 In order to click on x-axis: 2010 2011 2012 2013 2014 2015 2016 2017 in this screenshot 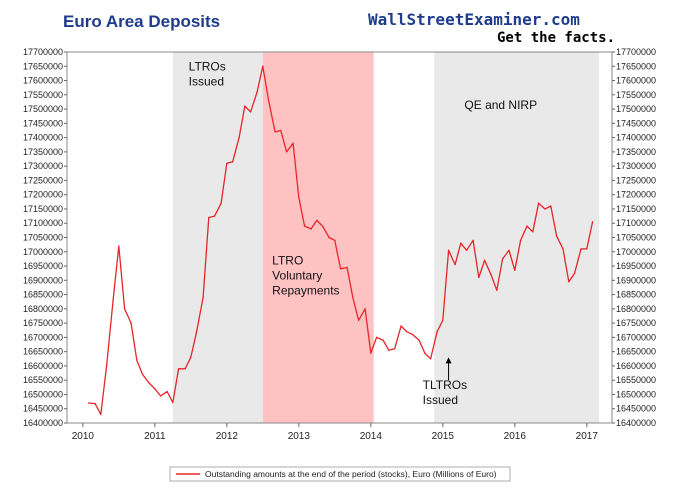, I will do `click(335, 432)`.